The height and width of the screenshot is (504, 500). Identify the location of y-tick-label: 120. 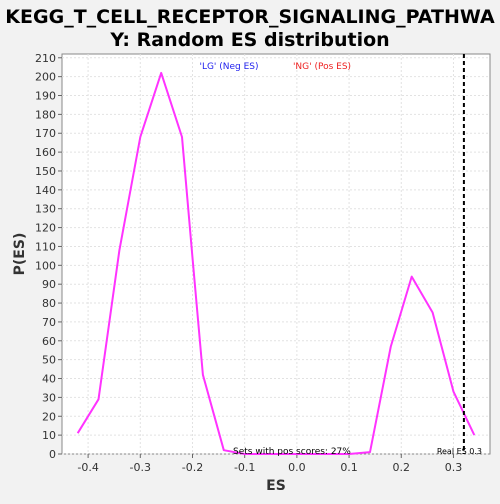
(45, 228).